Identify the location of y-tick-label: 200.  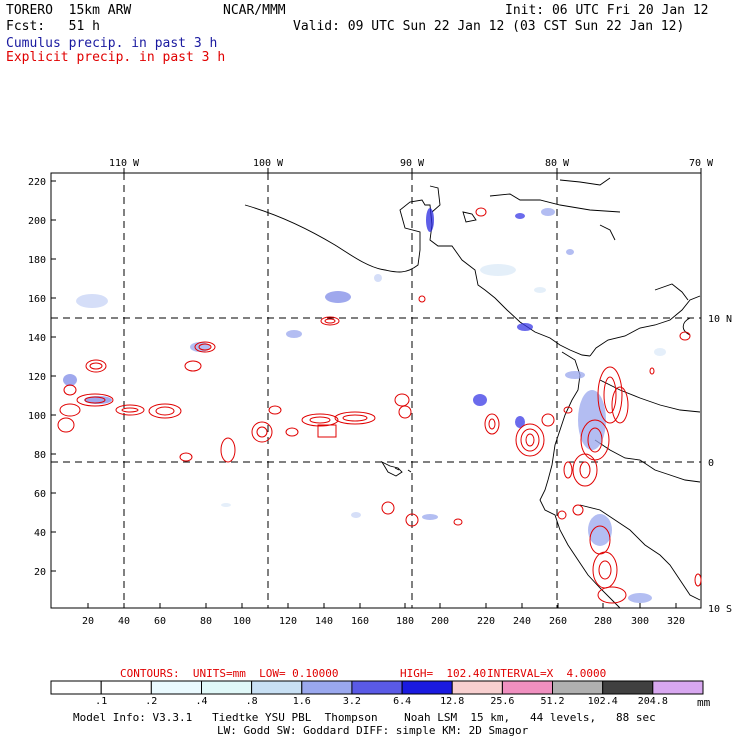
(37, 221).